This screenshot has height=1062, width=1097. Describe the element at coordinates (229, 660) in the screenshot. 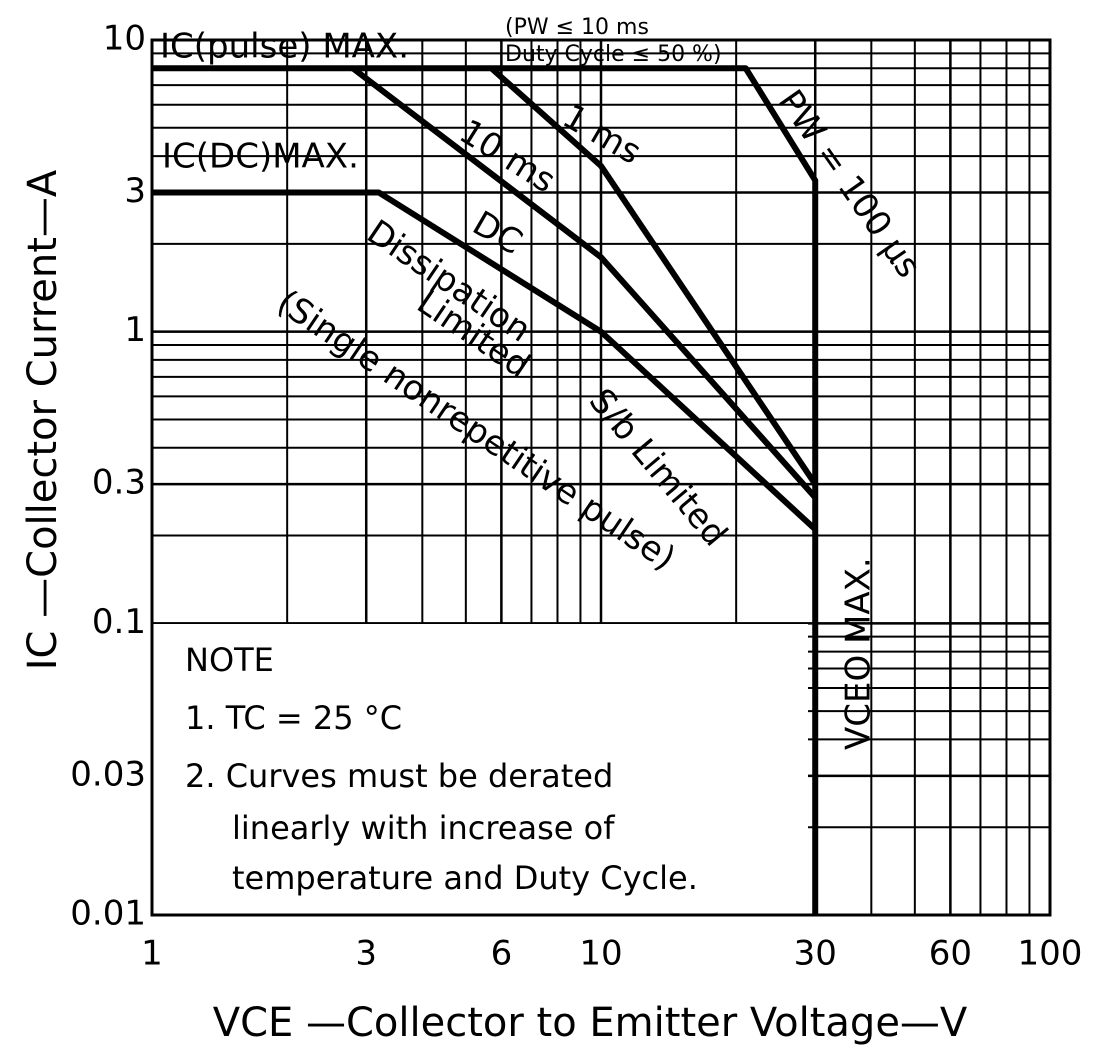

I see `note-line: NOTE` at that location.